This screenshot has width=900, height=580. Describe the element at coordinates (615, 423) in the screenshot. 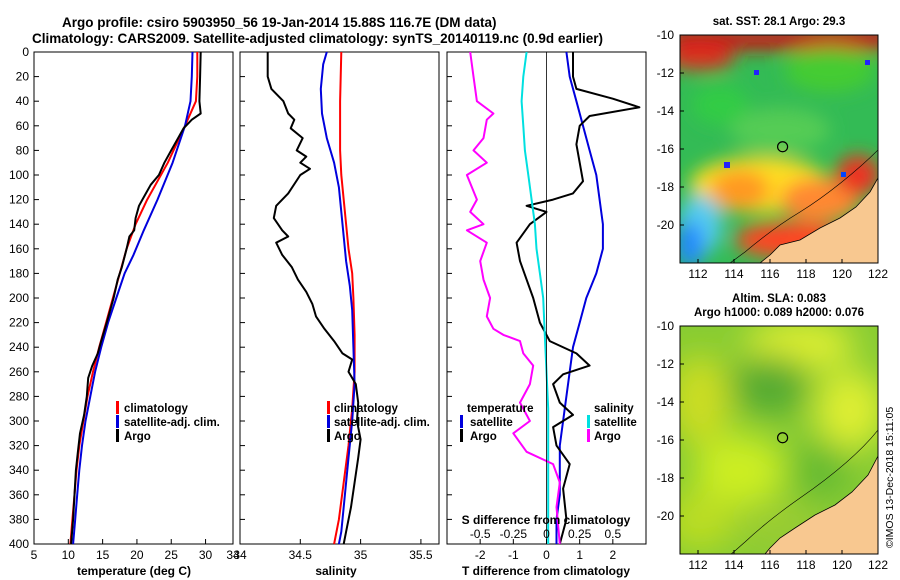

I see `legend-s-satellite: satellite` at that location.